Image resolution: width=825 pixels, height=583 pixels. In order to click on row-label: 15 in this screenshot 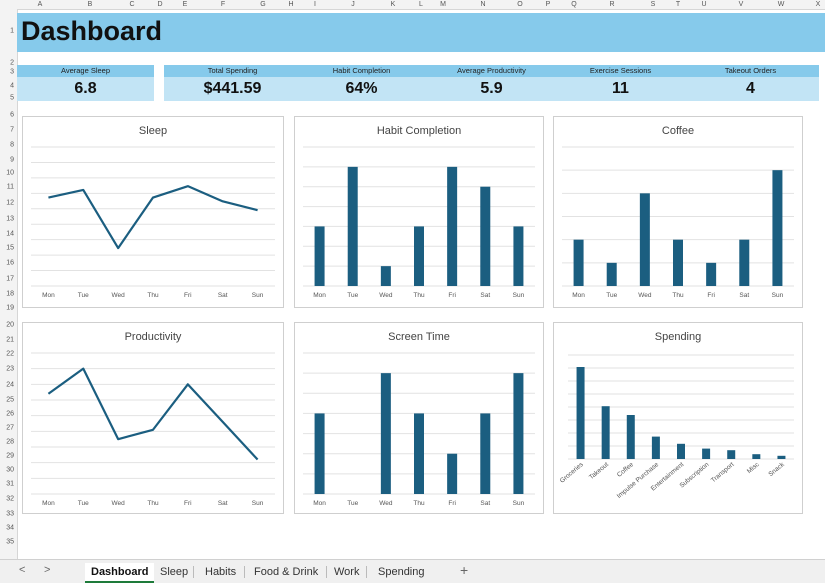, I will do `click(10, 248)`.